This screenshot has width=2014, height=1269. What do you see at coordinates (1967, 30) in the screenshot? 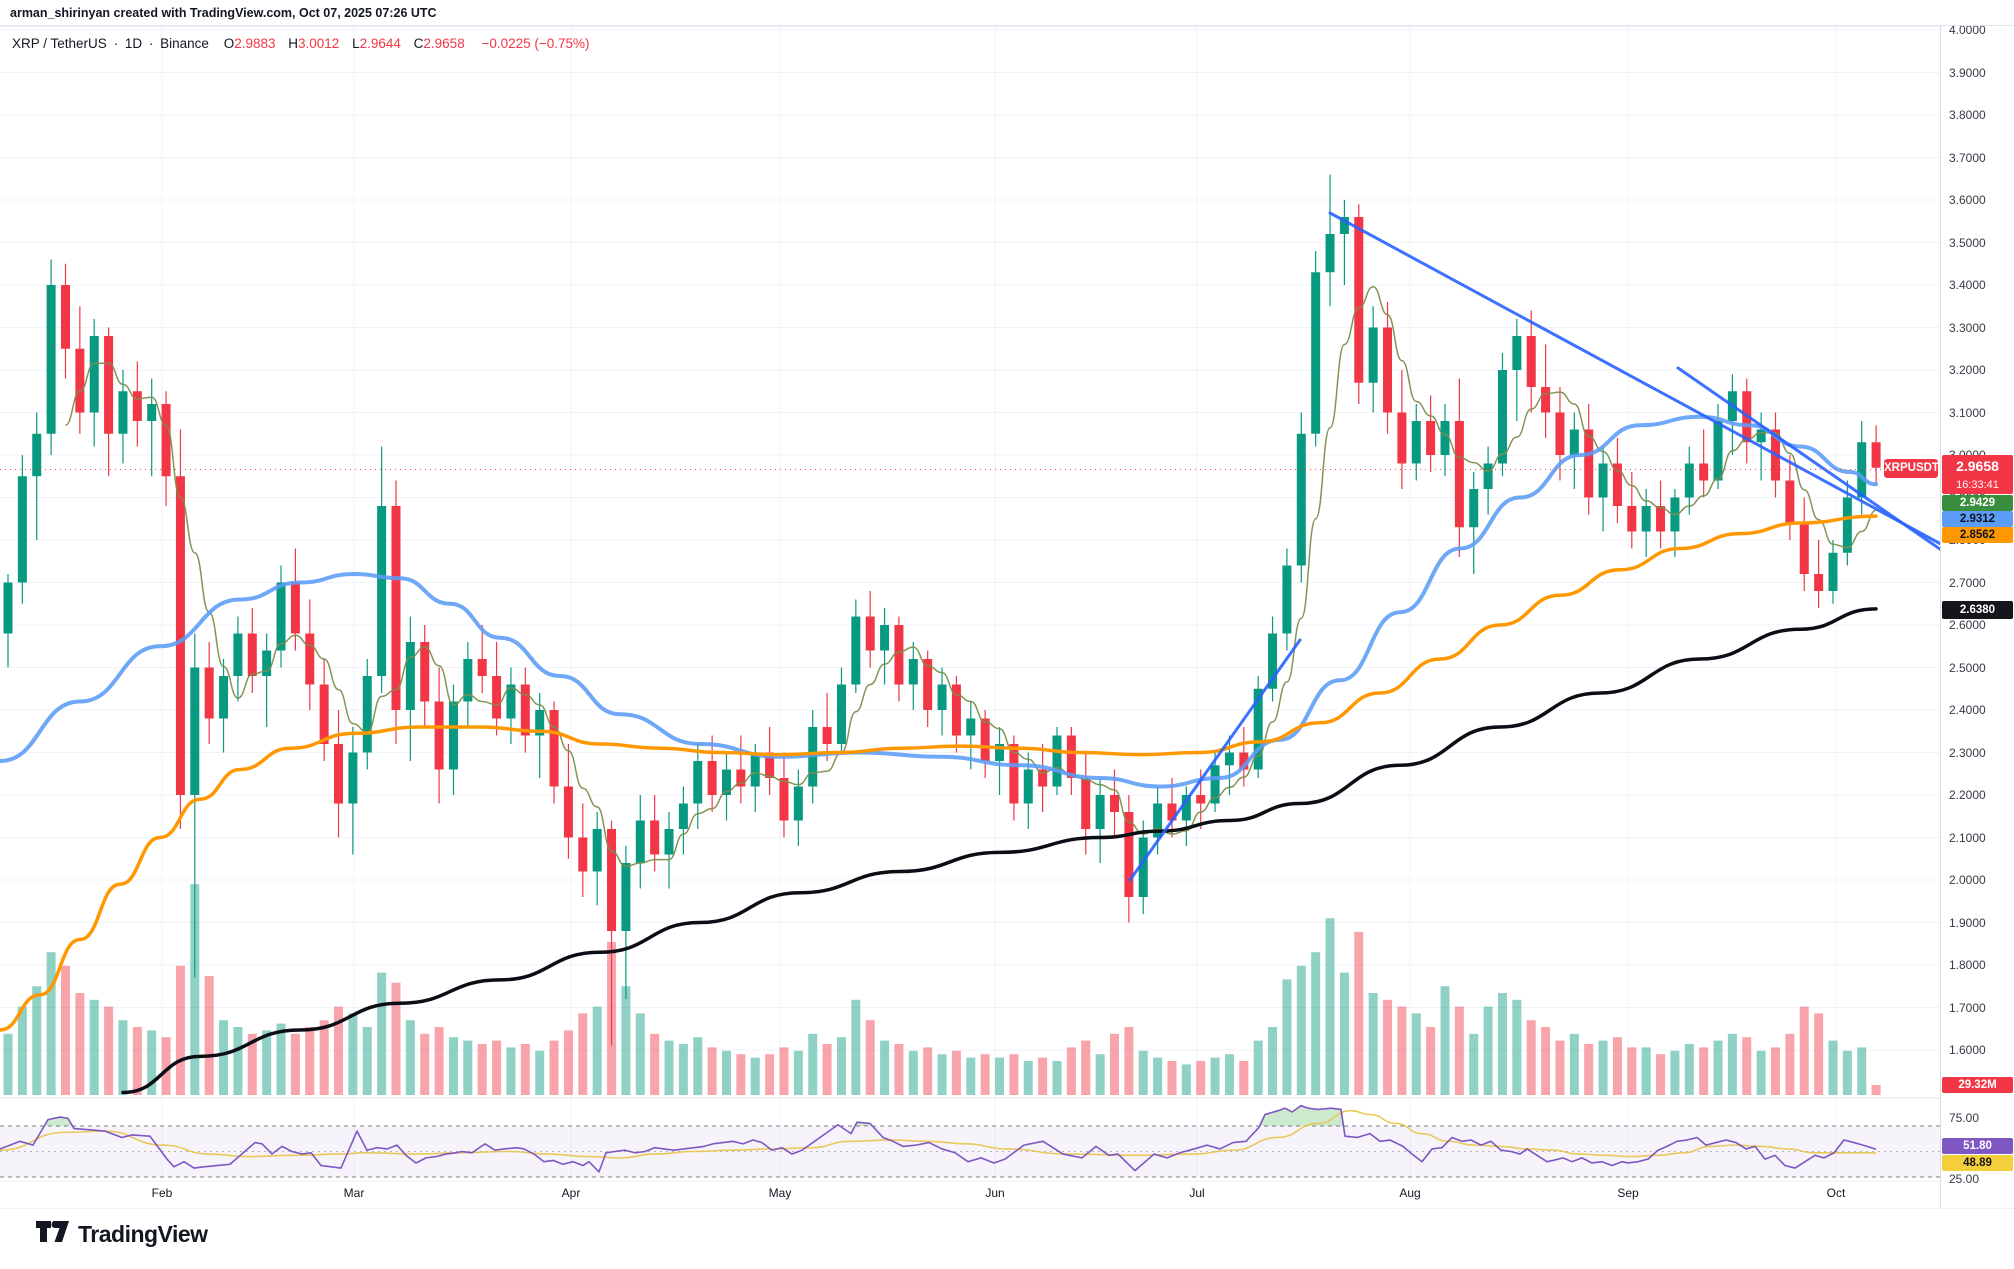
I see `price-tick-label: 4.0000` at bounding box center [1967, 30].